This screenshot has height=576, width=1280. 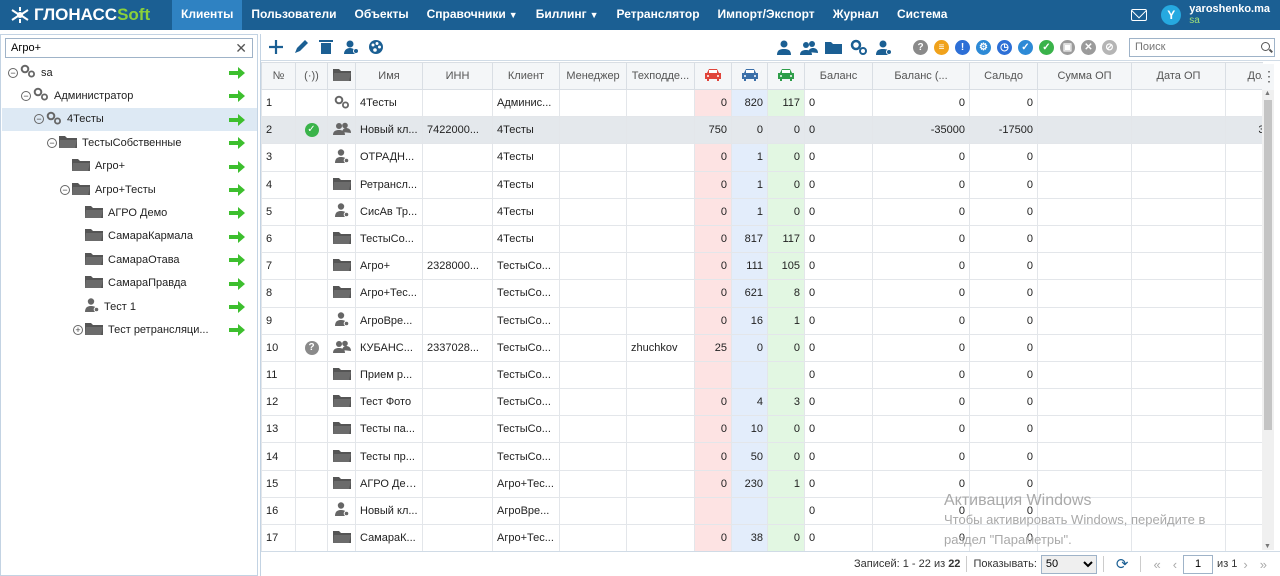 What do you see at coordinates (567, 15) in the screenshot?
I see `nav-item-4: Биллинг ▼` at bounding box center [567, 15].